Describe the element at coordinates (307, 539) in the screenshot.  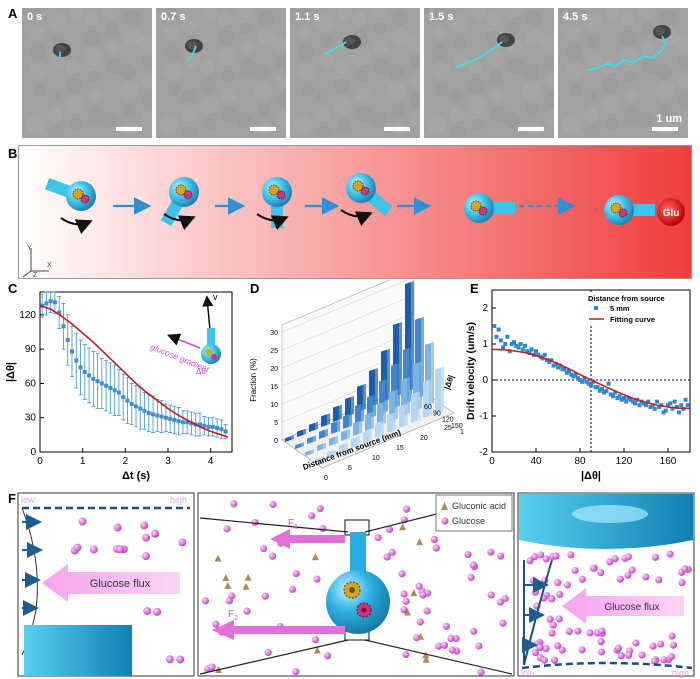
I see `force-f1-arrow` at that location.